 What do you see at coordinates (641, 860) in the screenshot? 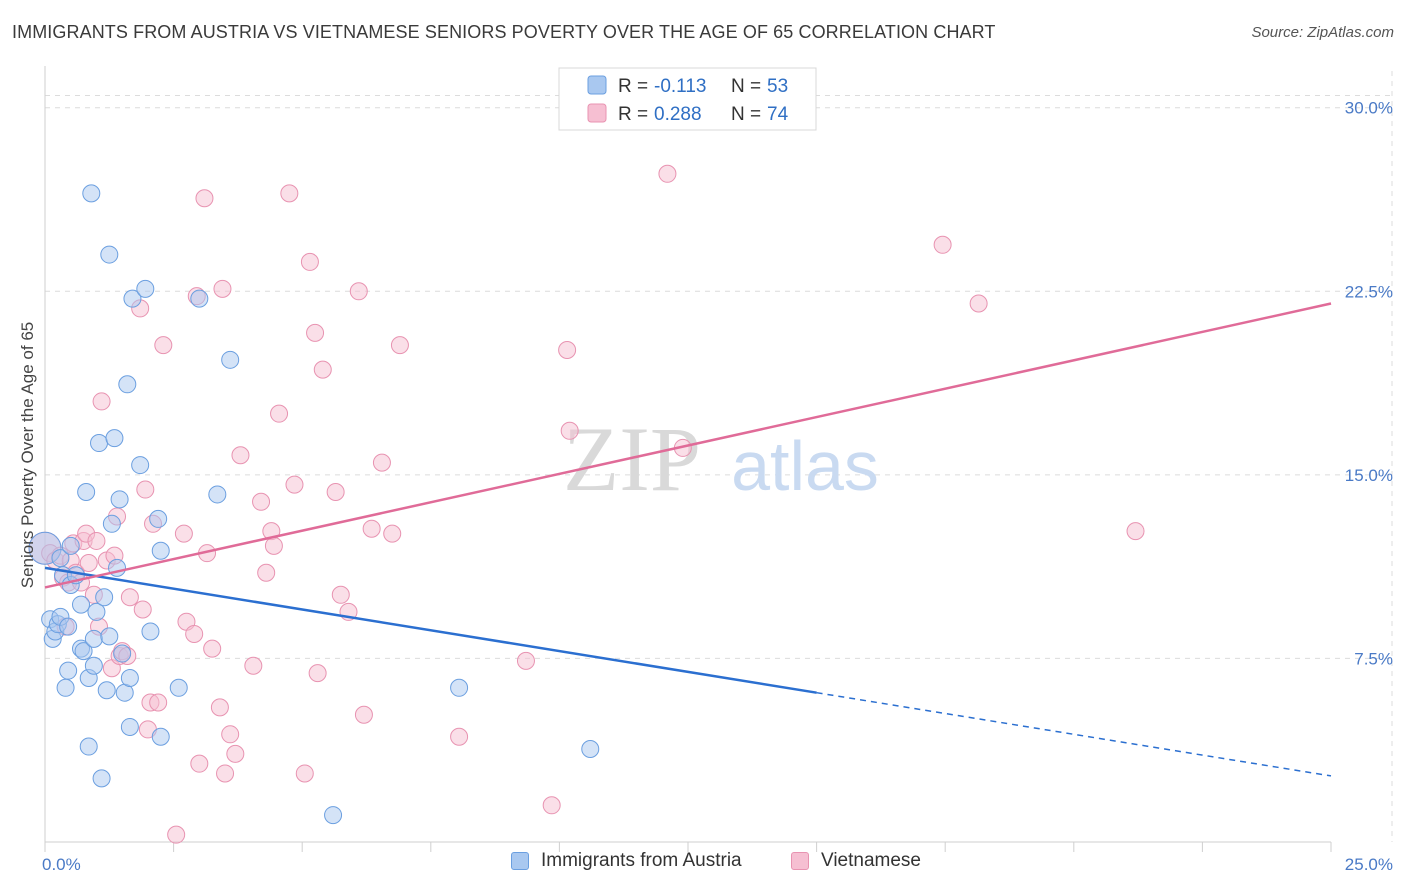
I see `bottom-legend-label-austria: Immigrants from Austria` at bounding box center [641, 860].